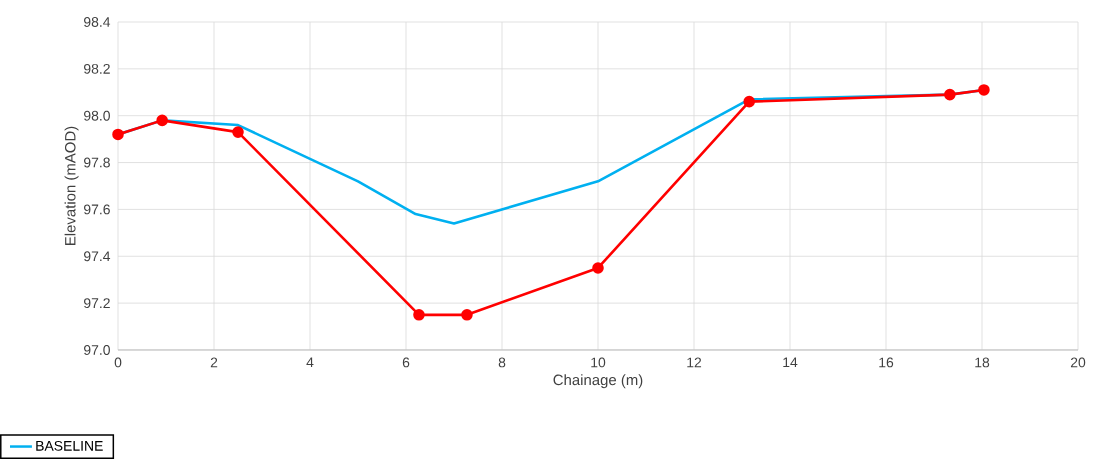  What do you see at coordinates (97, 162) in the screenshot?
I see `y-tick-label: 97.8` at bounding box center [97, 162].